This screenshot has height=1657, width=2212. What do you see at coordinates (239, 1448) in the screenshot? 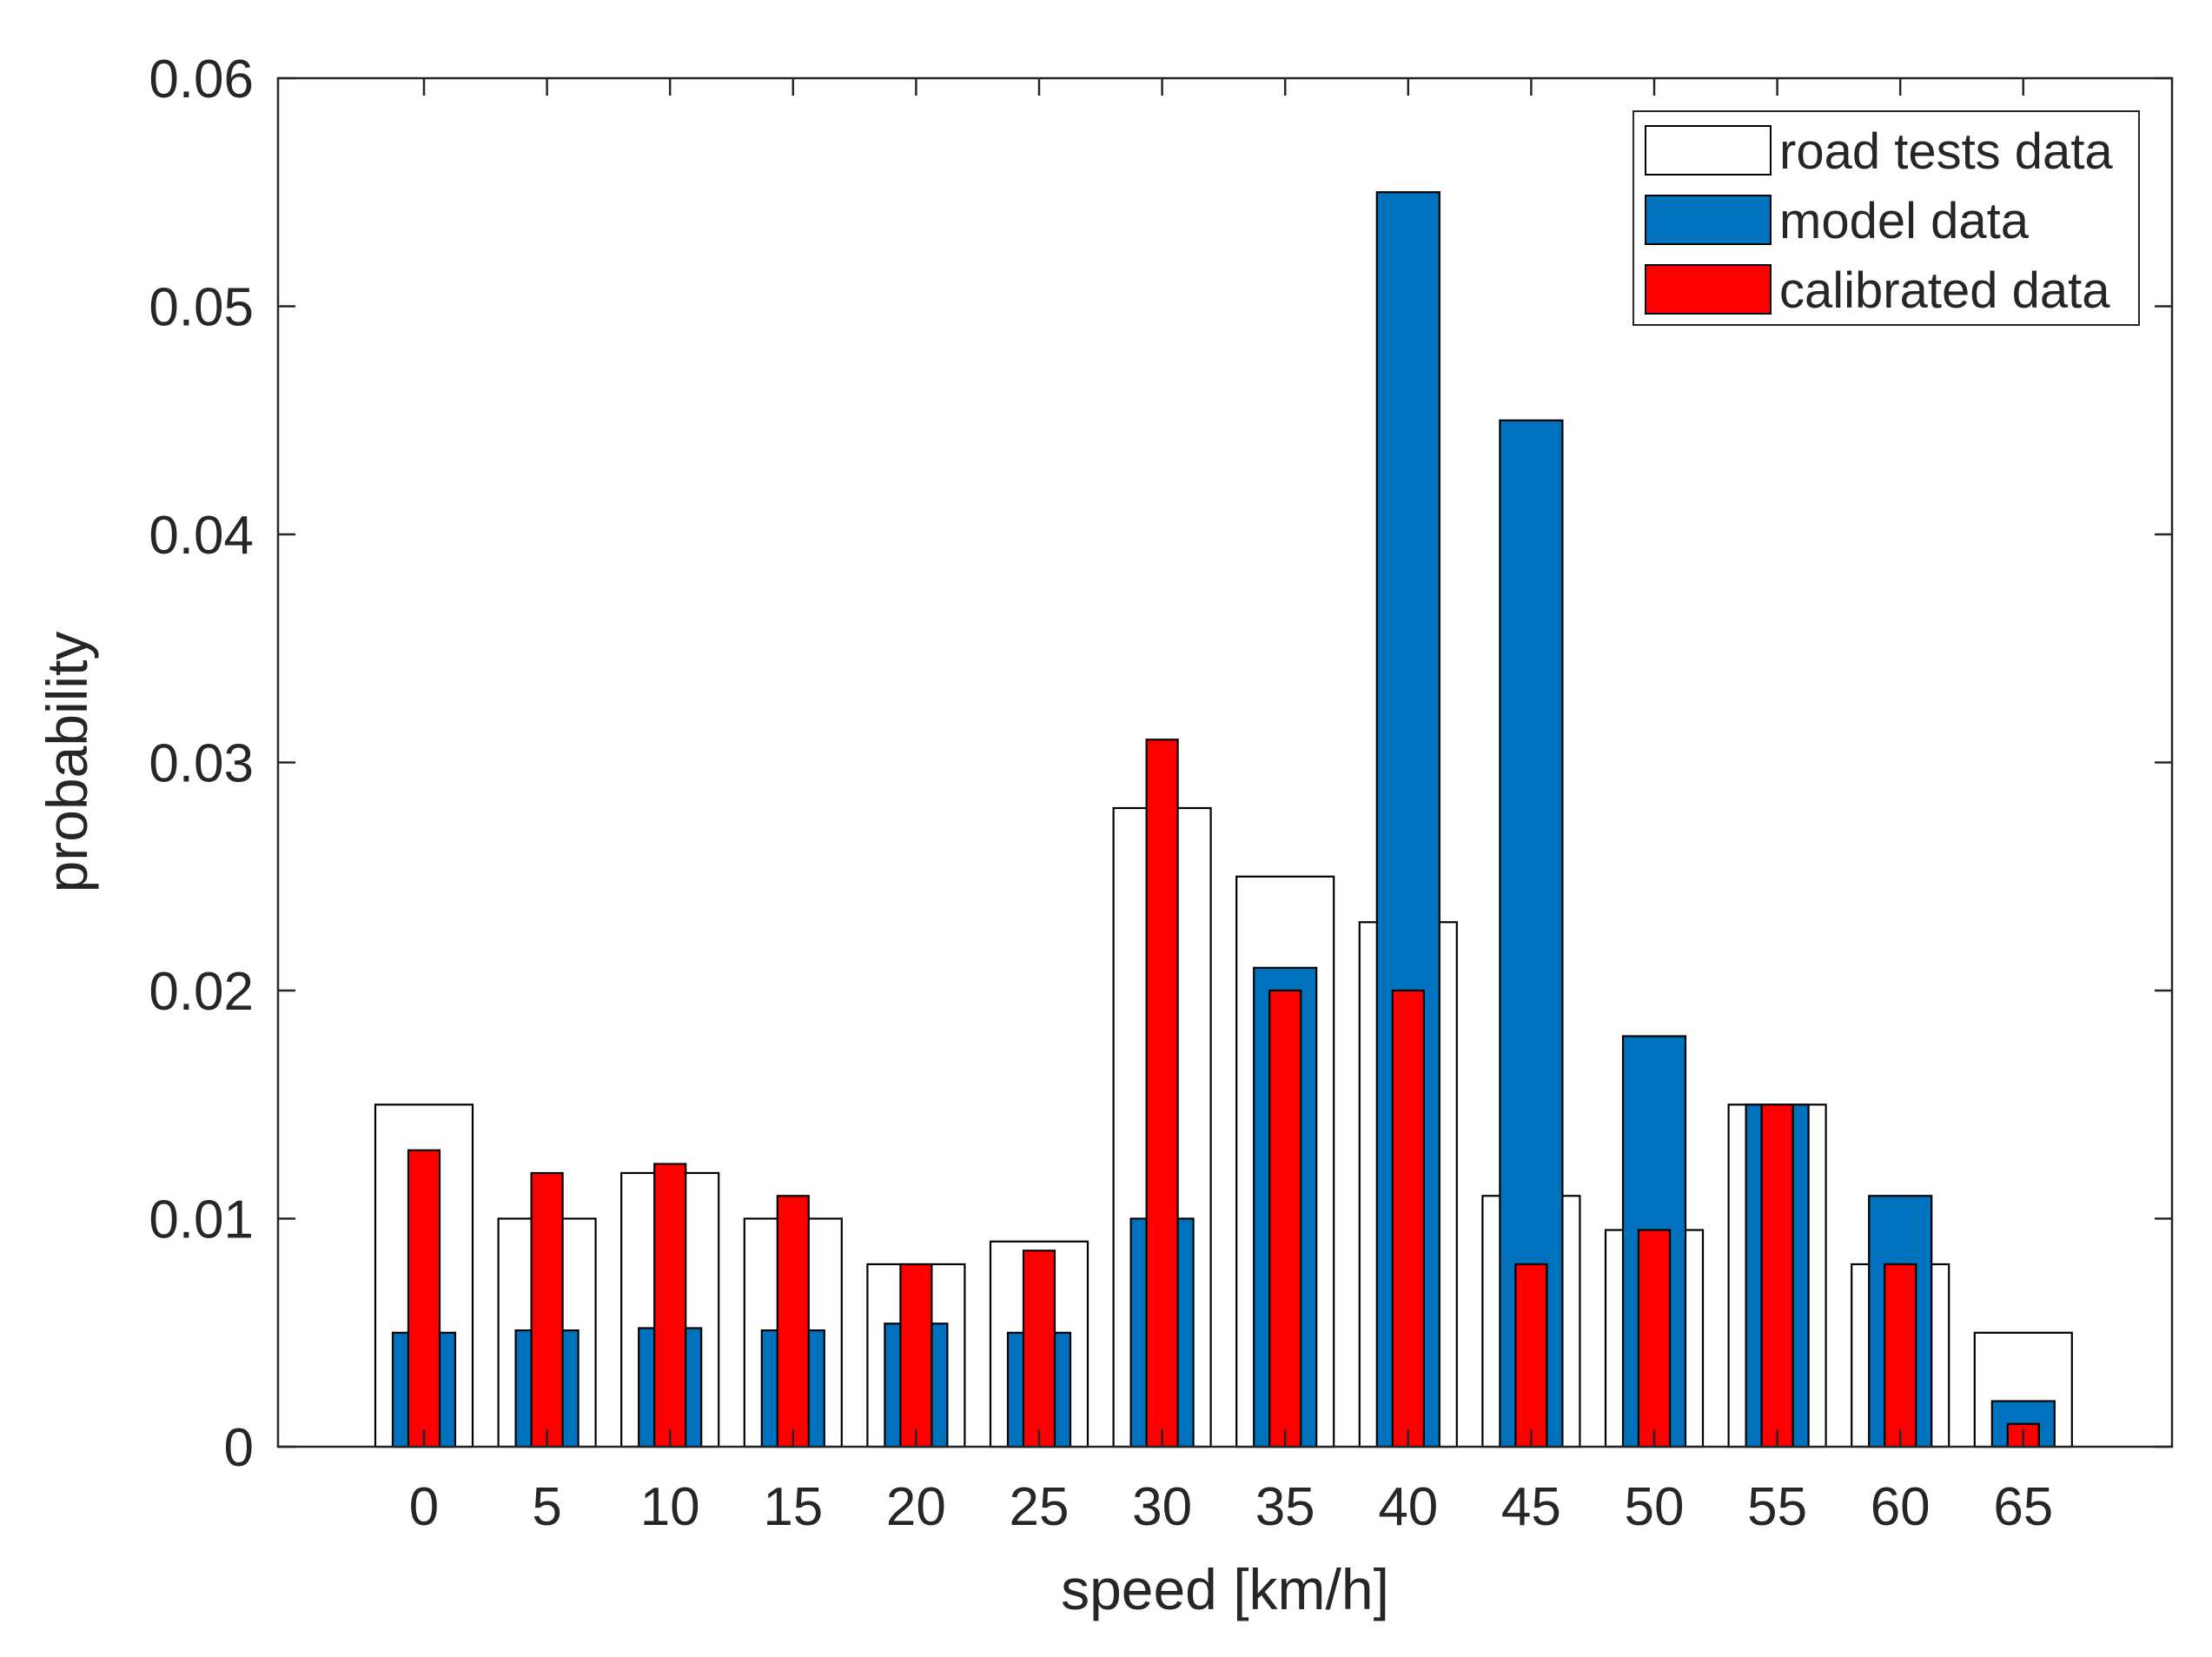
I see `y-tick-label: 0` at bounding box center [239, 1448].